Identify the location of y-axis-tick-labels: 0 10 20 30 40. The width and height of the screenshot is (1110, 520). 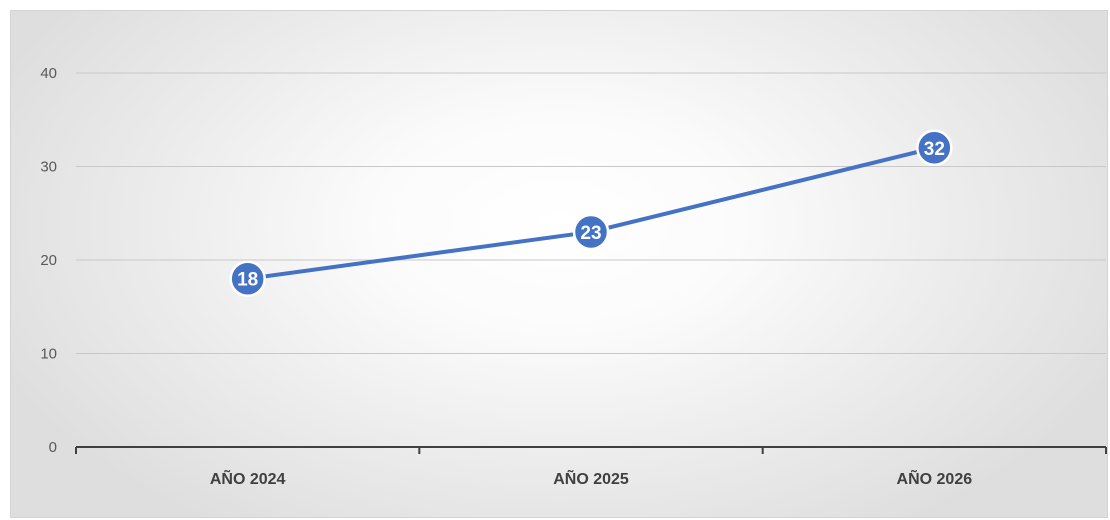
(48, 260).